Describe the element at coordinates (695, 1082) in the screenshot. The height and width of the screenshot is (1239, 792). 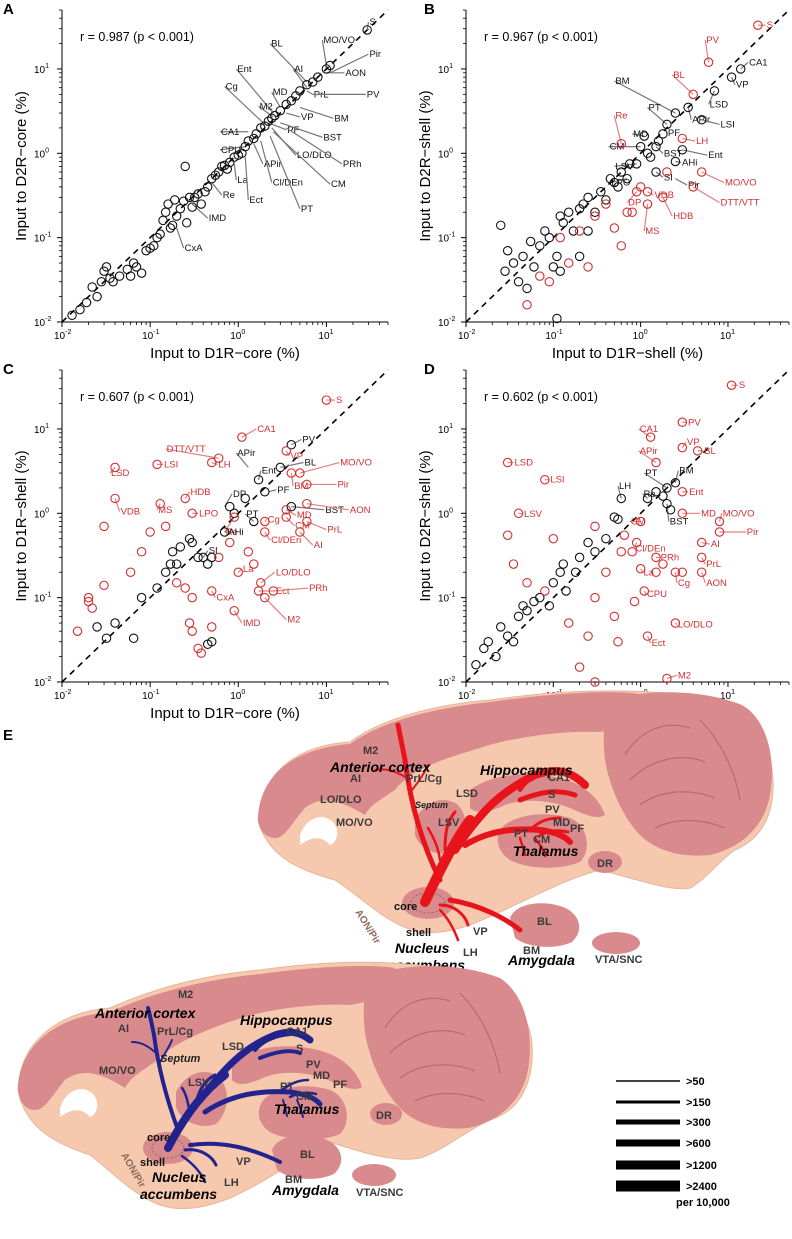
I see `legend-label-50: >50` at that location.